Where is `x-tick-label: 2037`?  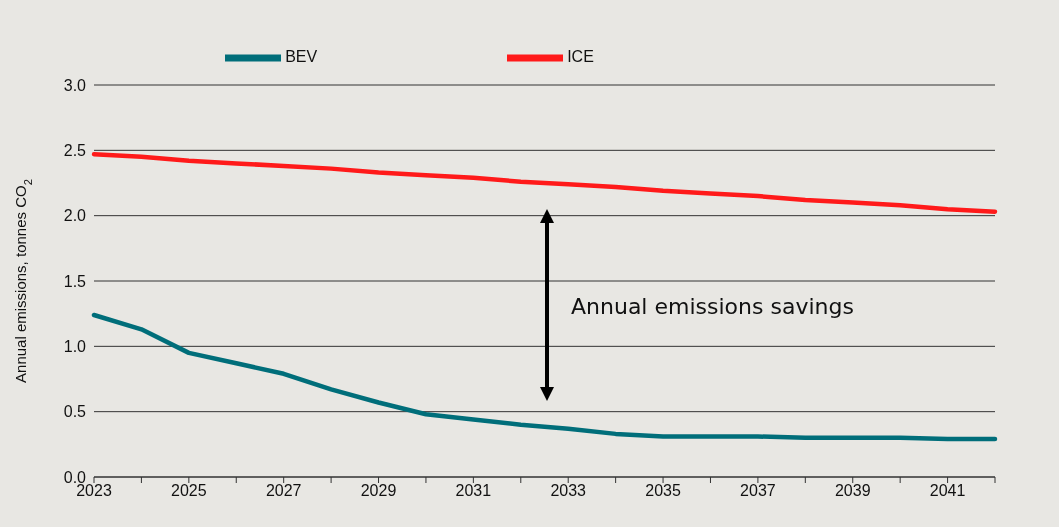
x-tick-label: 2037 is located at coordinates (758, 491).